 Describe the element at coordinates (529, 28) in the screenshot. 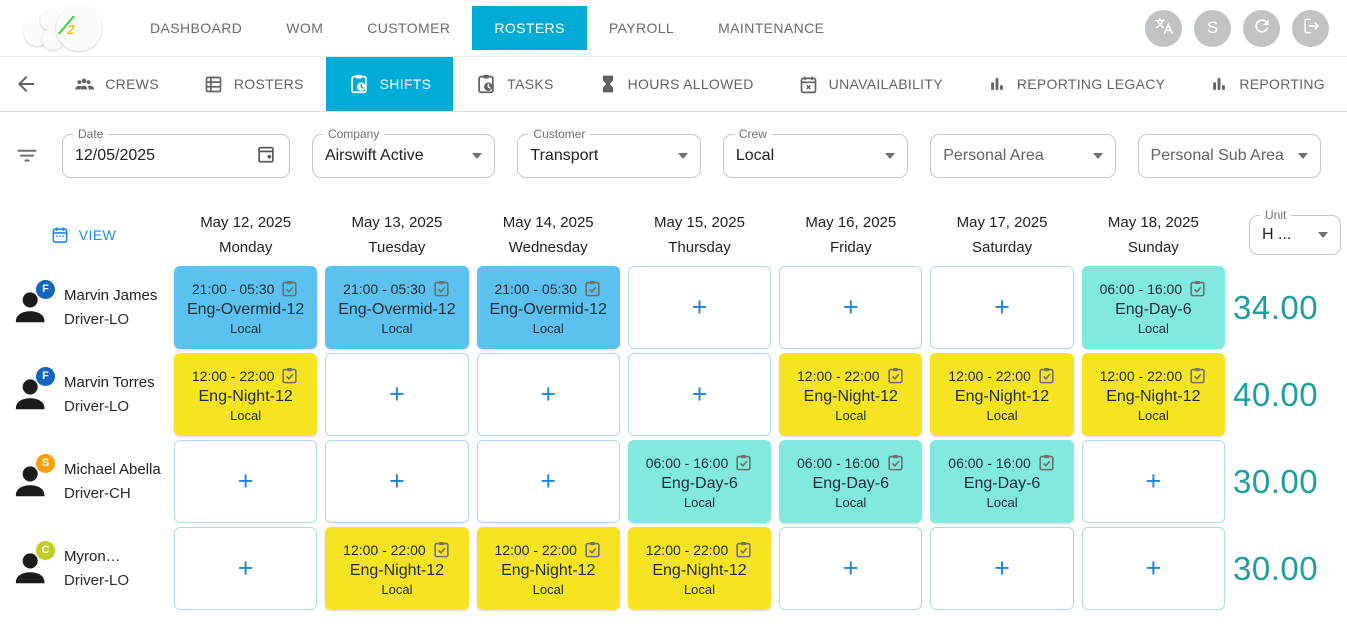

I see `nav-rosters: ROSTERS` at that location.